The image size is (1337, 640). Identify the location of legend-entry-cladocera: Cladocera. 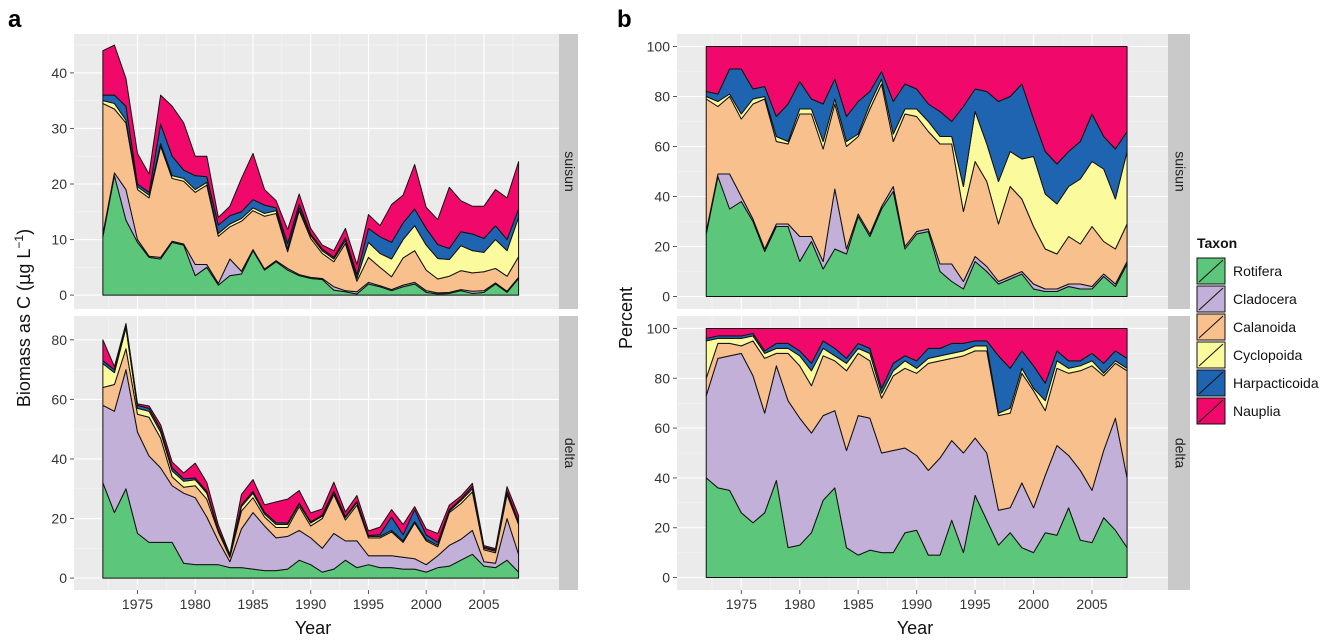
(1246, 299).